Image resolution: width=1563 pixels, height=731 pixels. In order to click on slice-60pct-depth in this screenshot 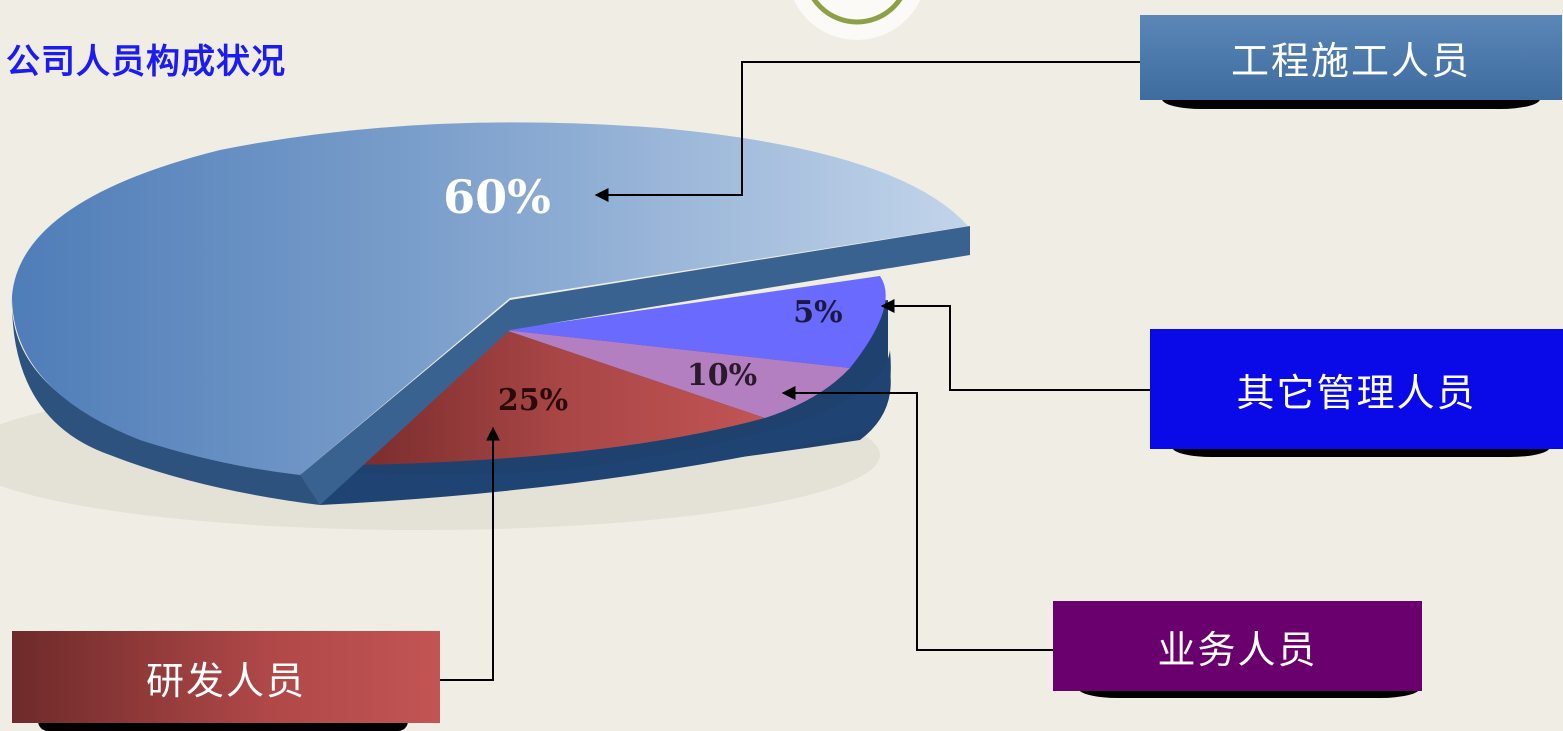, I will do `click(166, 400)`.